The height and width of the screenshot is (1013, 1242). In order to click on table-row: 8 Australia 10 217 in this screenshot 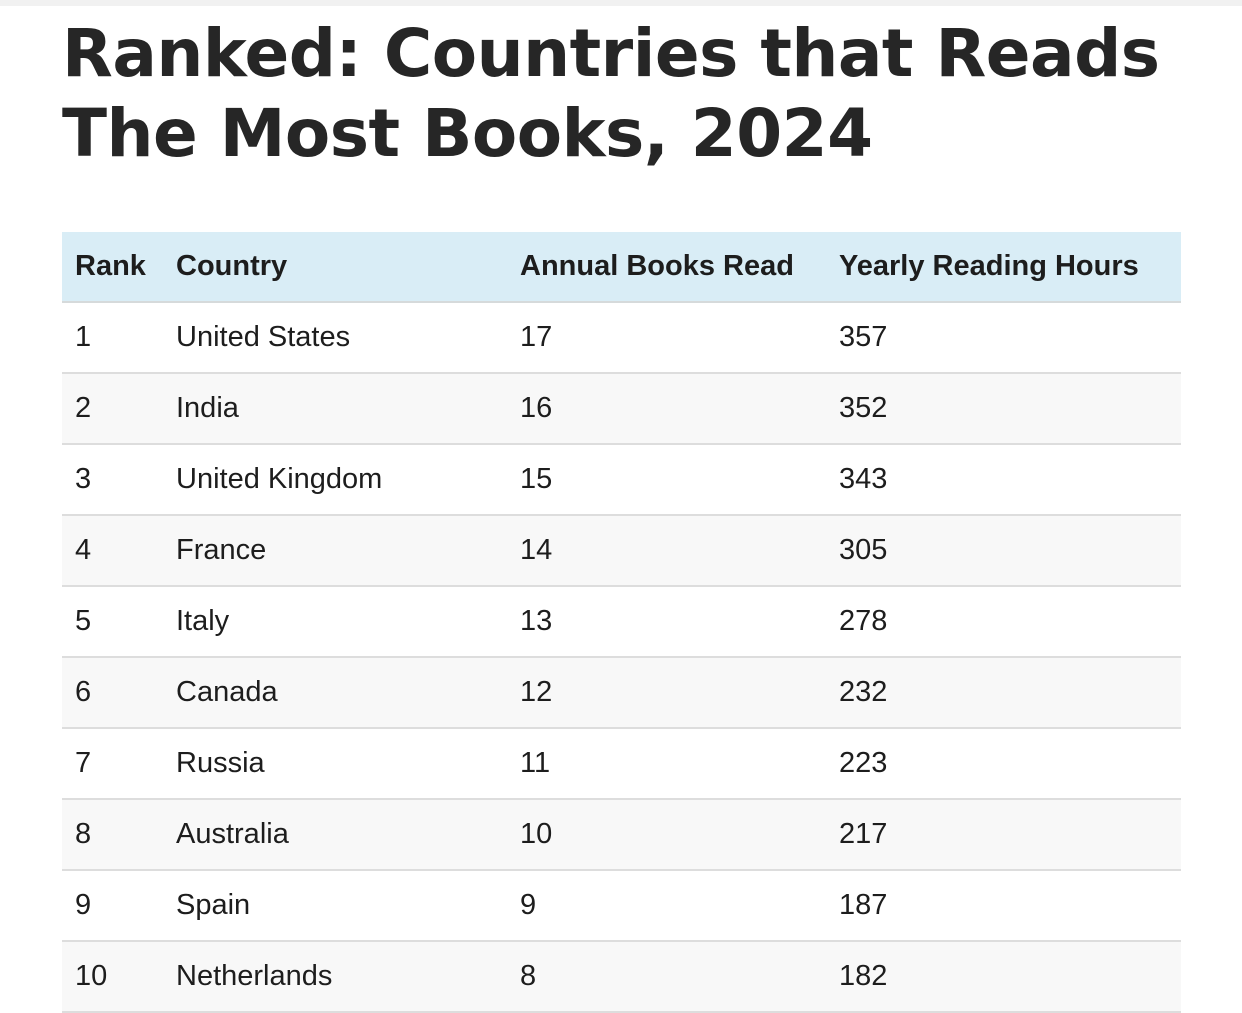, I will do `click(621, 835)`.